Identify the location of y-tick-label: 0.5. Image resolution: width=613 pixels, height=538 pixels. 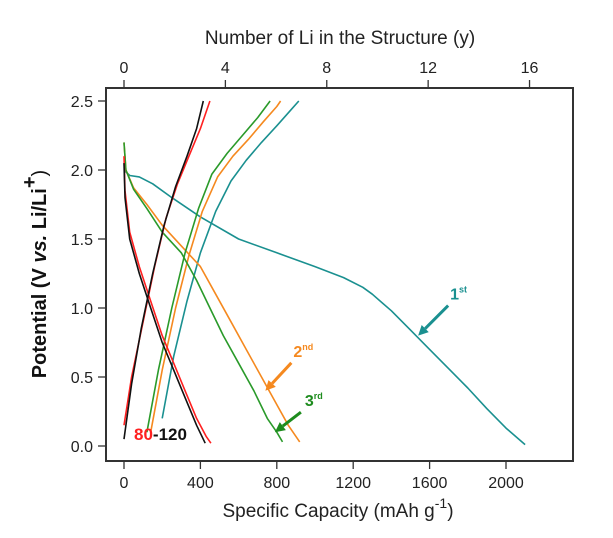
(82, 378).